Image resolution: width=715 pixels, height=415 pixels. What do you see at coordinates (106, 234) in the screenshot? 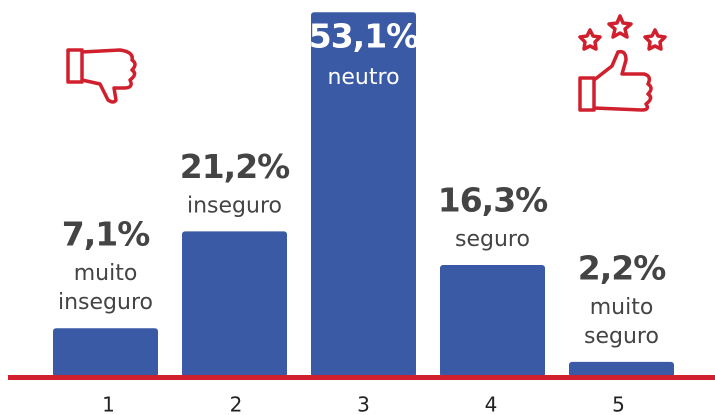
I see `value-label: 7,1%` at bounding box center [106, 234].